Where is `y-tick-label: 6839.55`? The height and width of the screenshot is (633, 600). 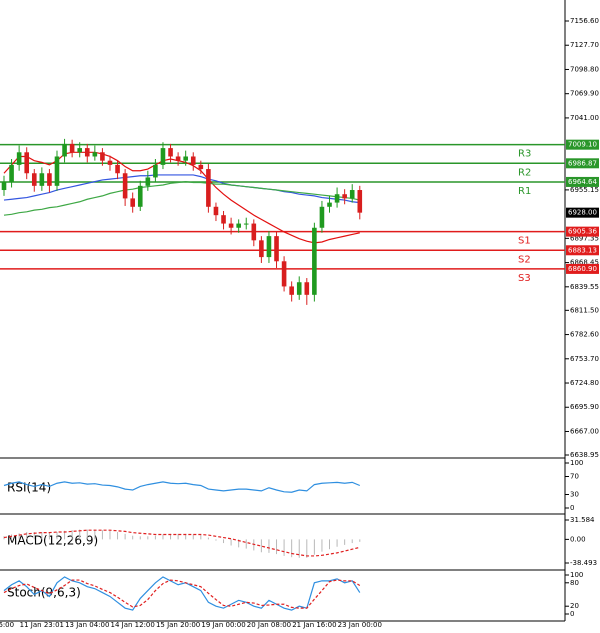 y-tick-label: 6839.55 is located at coordinates (584, 287).